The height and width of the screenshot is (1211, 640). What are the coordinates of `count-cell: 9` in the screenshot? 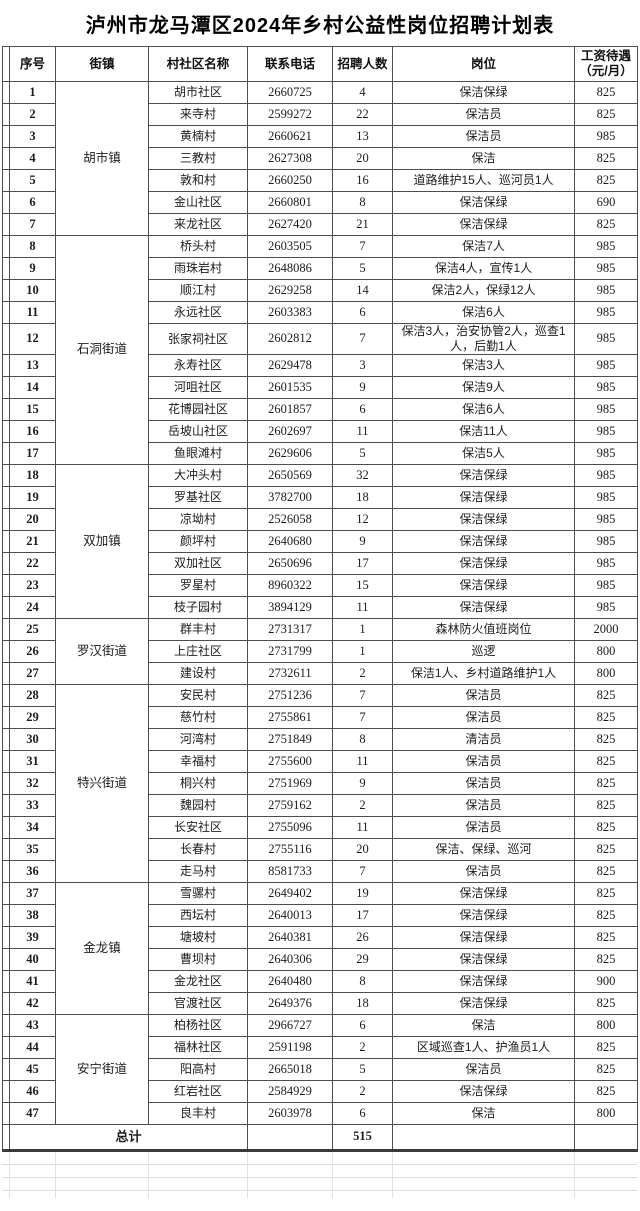 It's located at (362, 387).